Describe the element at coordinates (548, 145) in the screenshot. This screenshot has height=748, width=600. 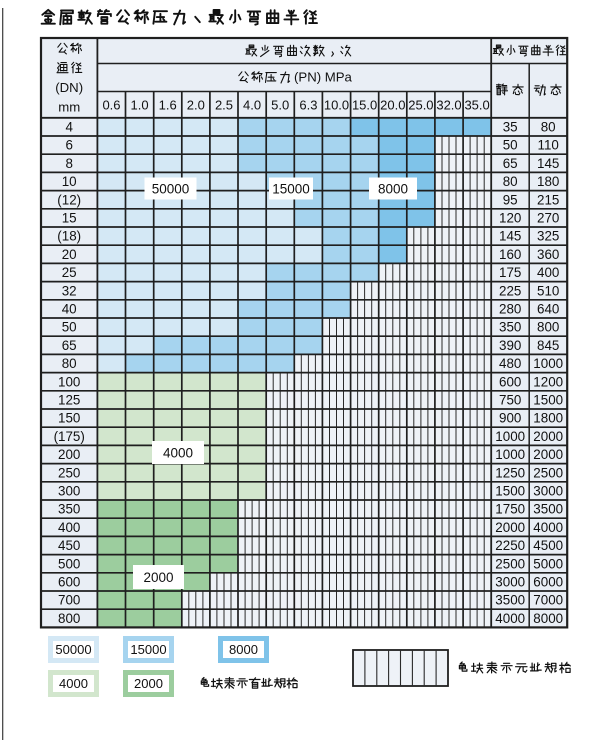
I see `svg-text: 110` at that location.